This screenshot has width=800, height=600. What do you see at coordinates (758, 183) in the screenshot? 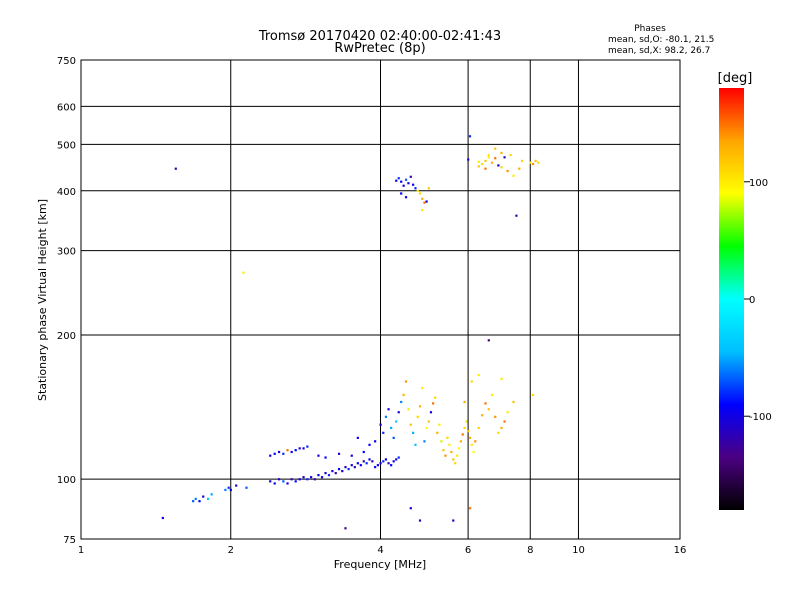
I see `colorbar-tick-label: 100` at bounding box center [758, 183].